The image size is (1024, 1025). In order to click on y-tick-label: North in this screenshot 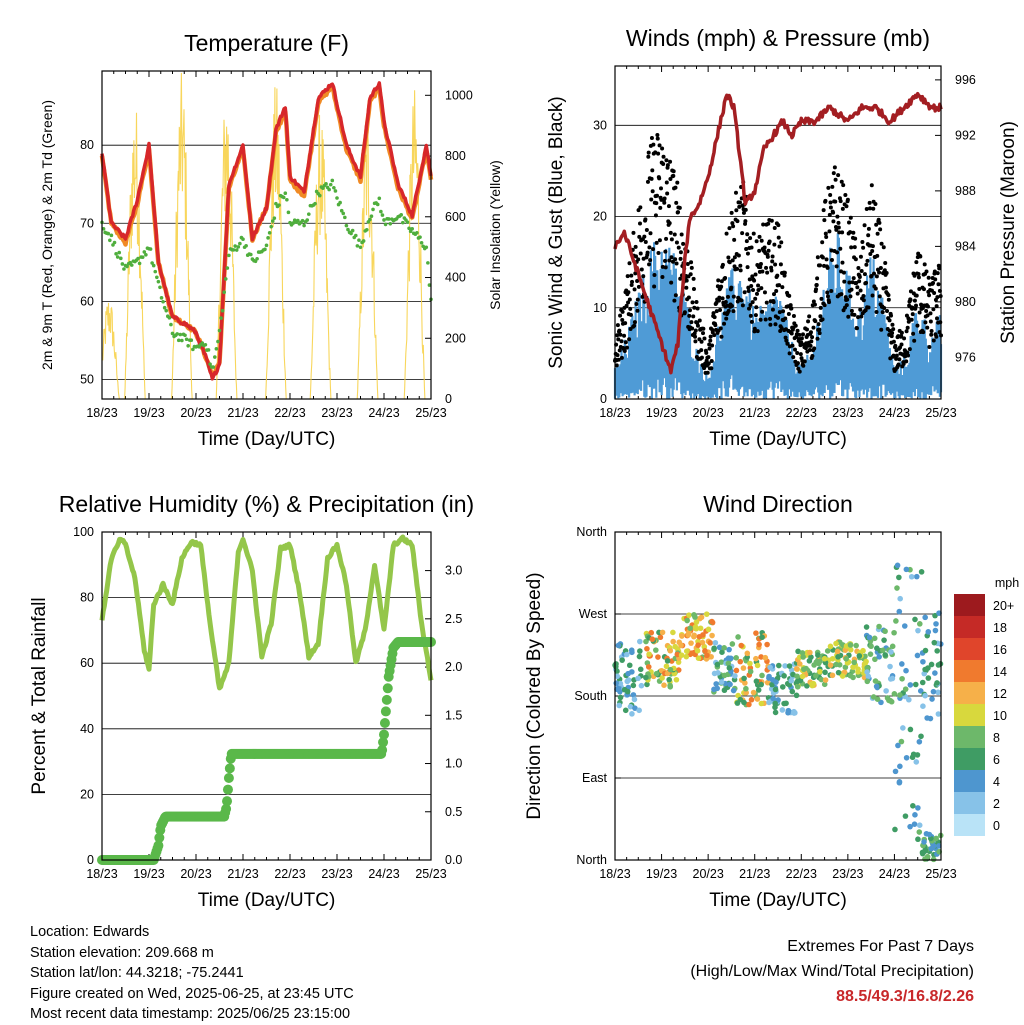, I will do `click(591, 860)`.